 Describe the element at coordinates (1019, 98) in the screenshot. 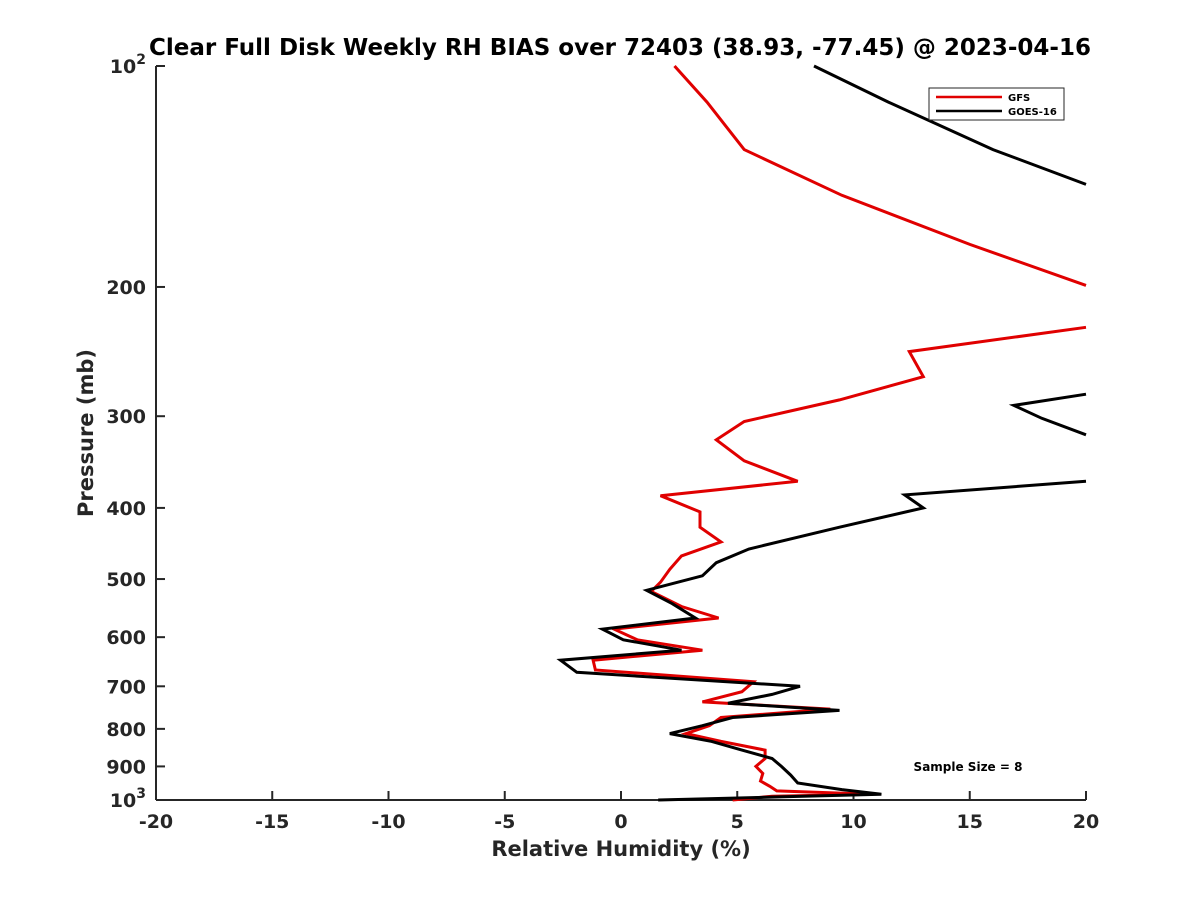

I see `legend-label-gfs: GFS` at that location.